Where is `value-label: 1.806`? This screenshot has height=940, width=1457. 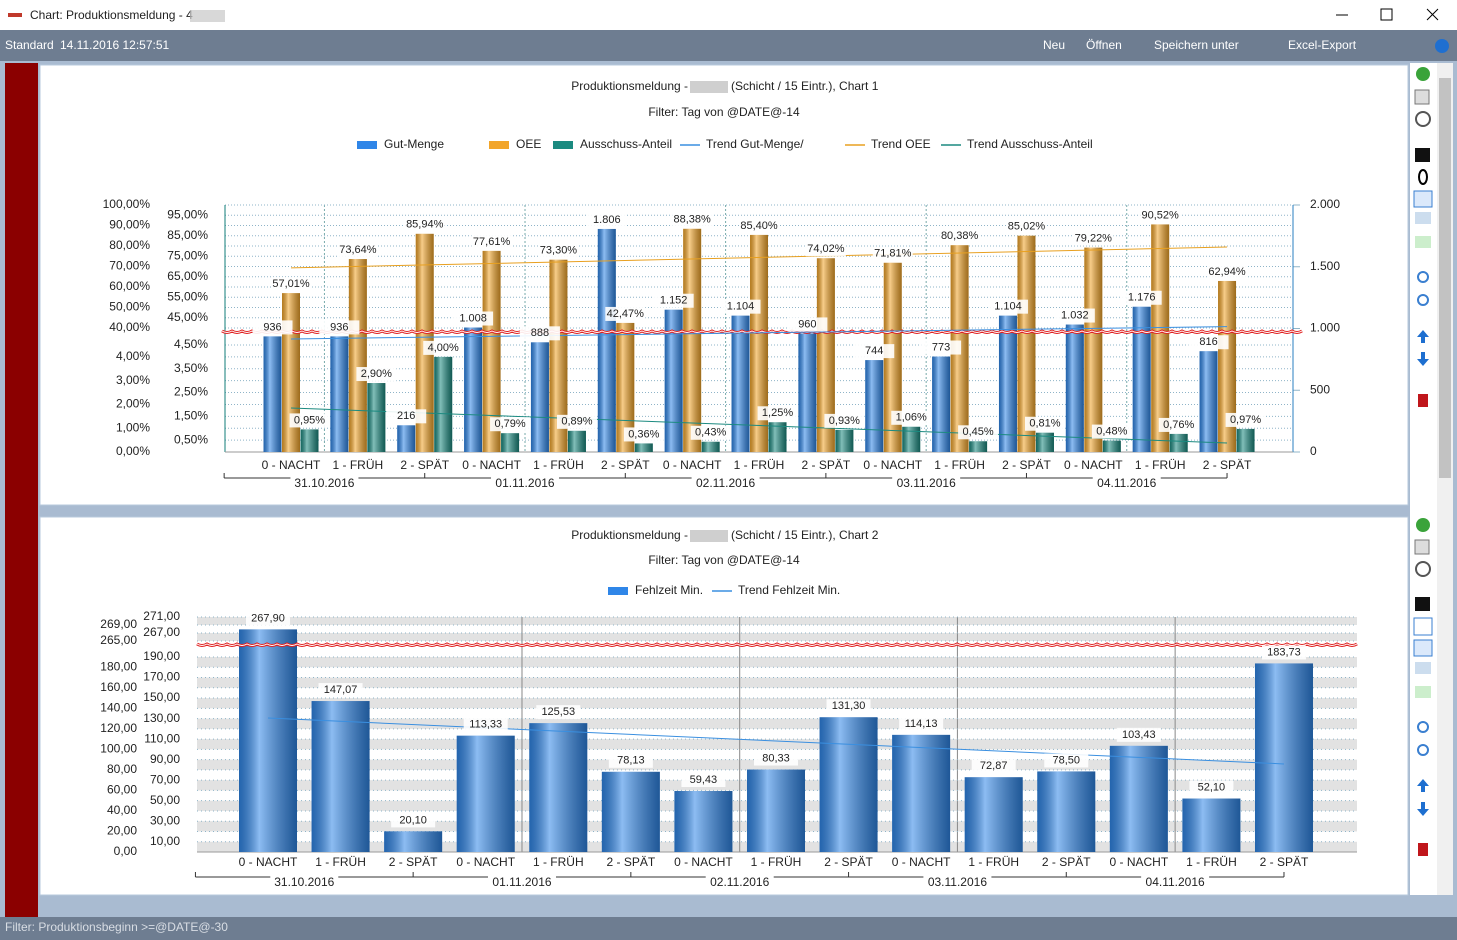 value-label: 1.806 is located at coordinates (607, 220).